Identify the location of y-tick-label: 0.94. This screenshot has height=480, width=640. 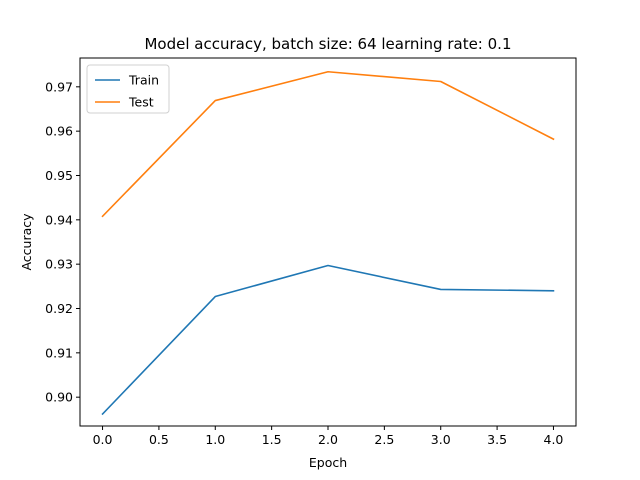
(59, 219).